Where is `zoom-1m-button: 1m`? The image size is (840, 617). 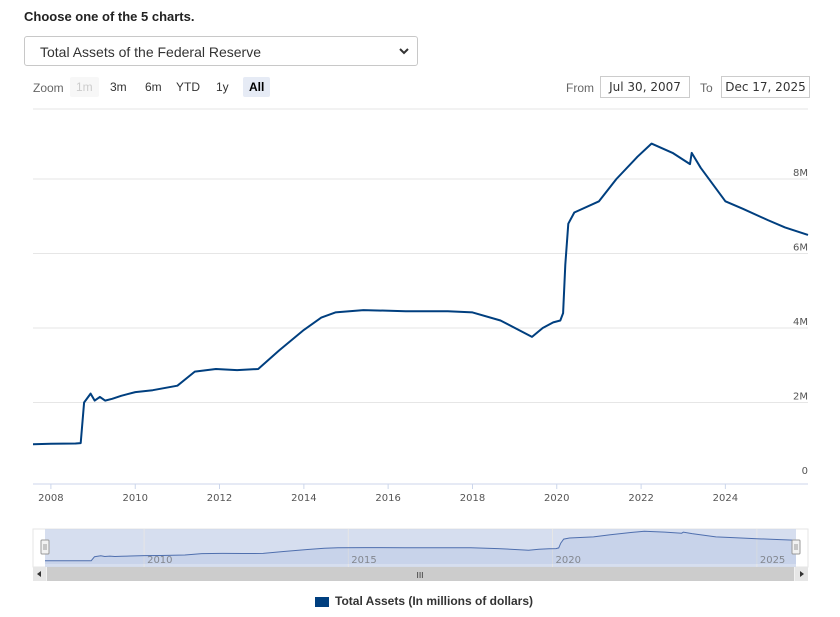
zoom-1m-button: 1m is located at coordinates (84, 87).